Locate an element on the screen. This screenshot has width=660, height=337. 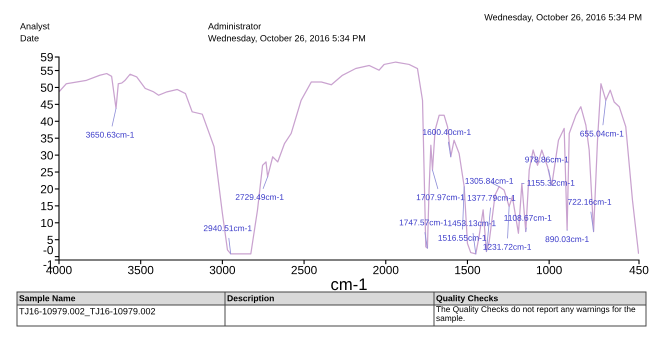
y-tick-label: 30 is located at coordinates (46, 155).